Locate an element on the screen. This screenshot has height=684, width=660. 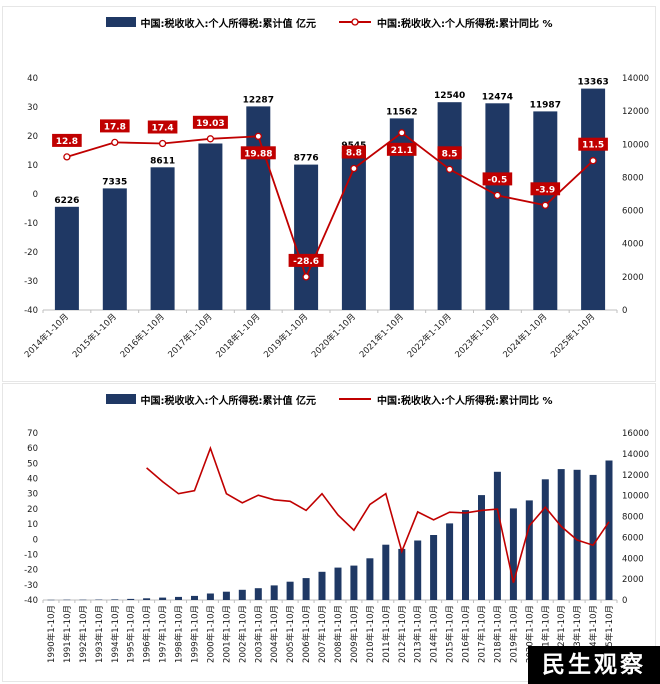
bar-series-label: 中国:税收收入:个人所得税:累计值 亿元 is located at coordinates (228, 24).